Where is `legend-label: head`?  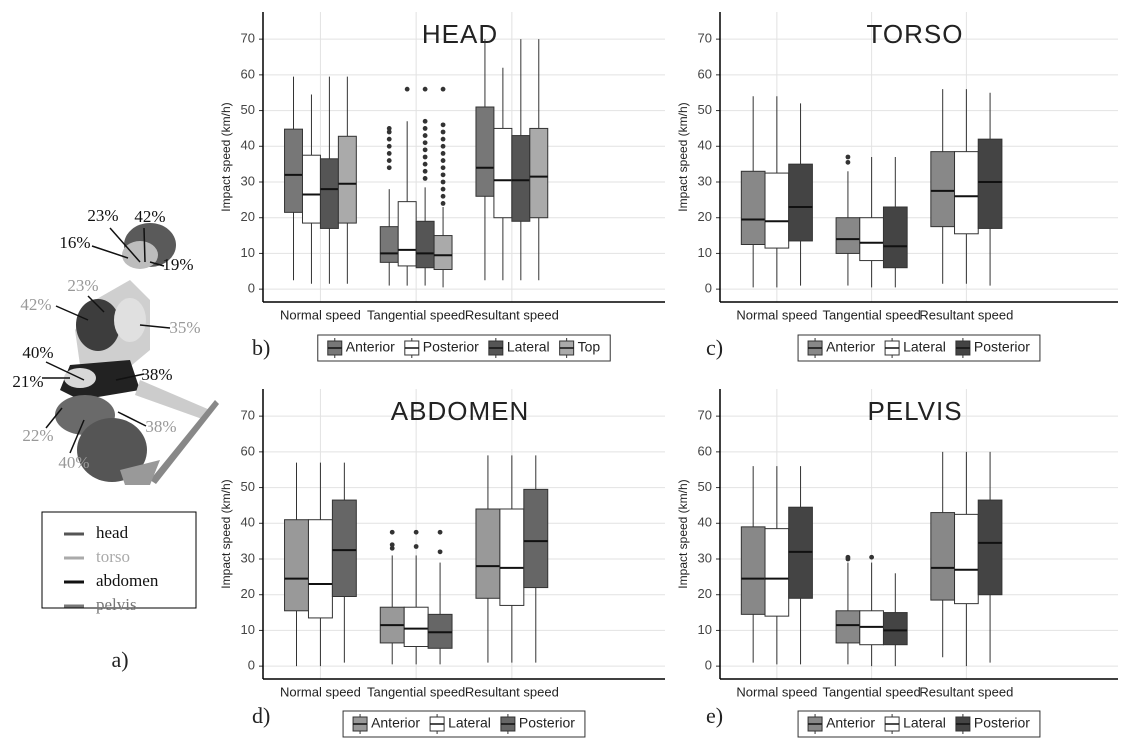 legend-label: head is located at coordinates (112, 532).